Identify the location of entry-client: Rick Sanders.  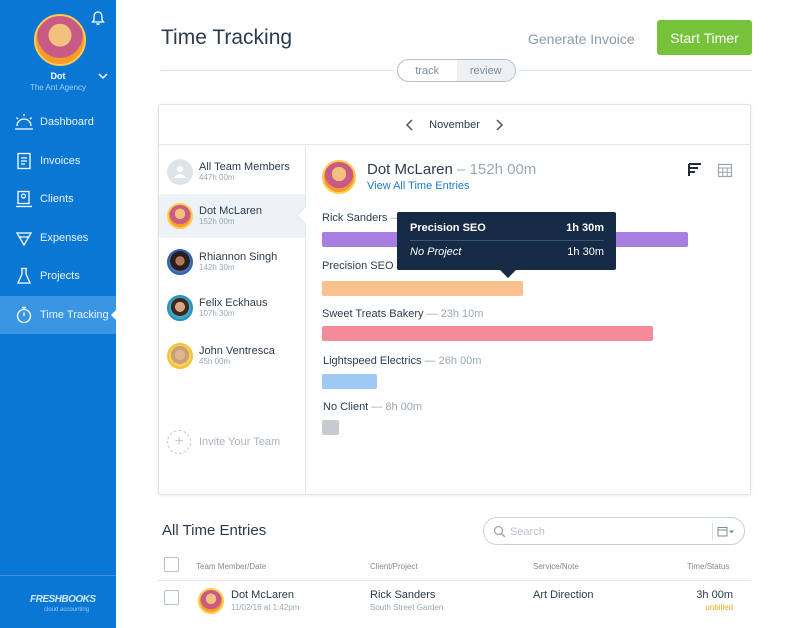
(403, 595).